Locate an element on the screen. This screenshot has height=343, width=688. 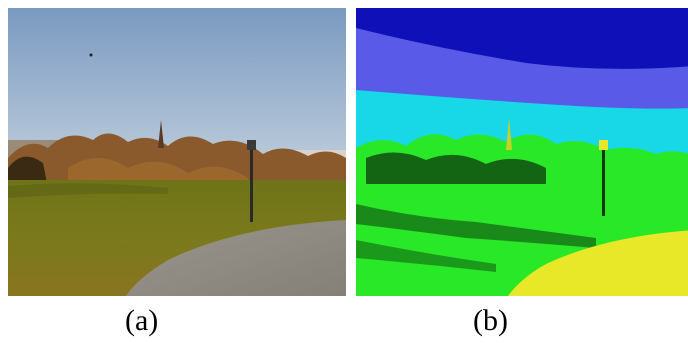
segment-sky-mid is located at coordinates (522, 73).